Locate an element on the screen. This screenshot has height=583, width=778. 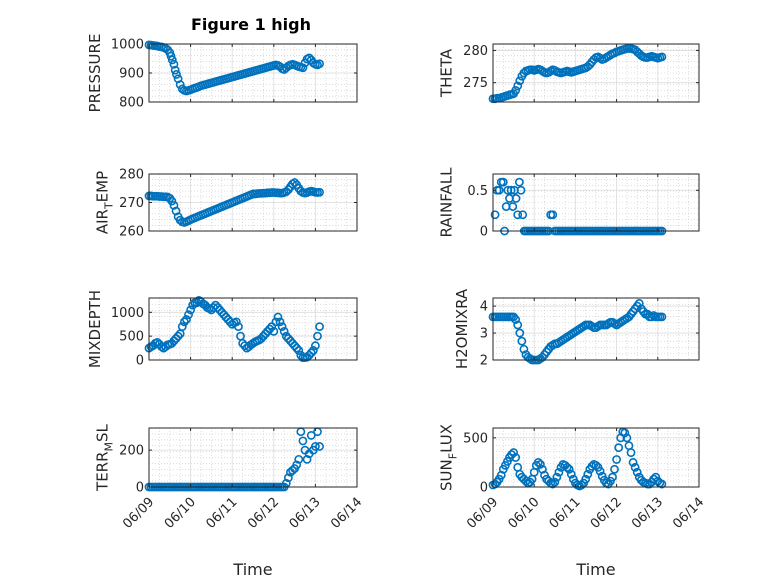
subplot-4: 0 0.5 RAINFALL is located at coordinates (569, 203).